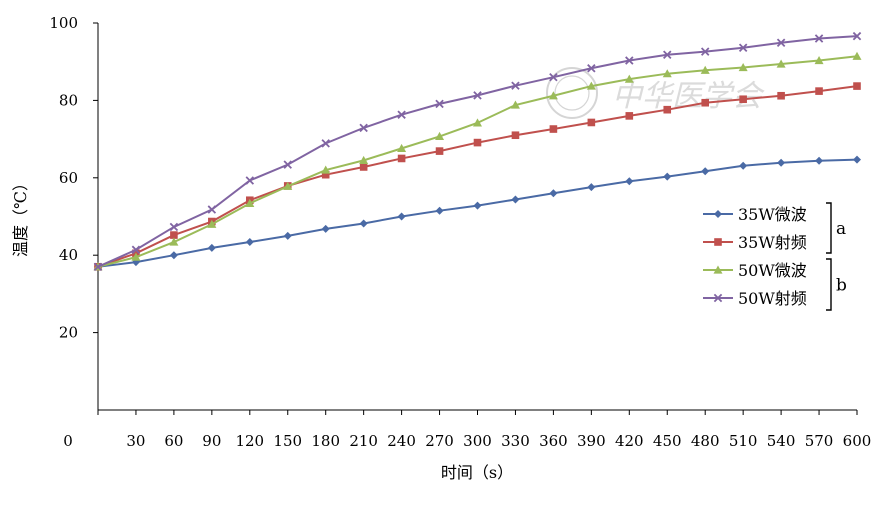  I want to click on legend-label: 50W微波, so click(772, 270).